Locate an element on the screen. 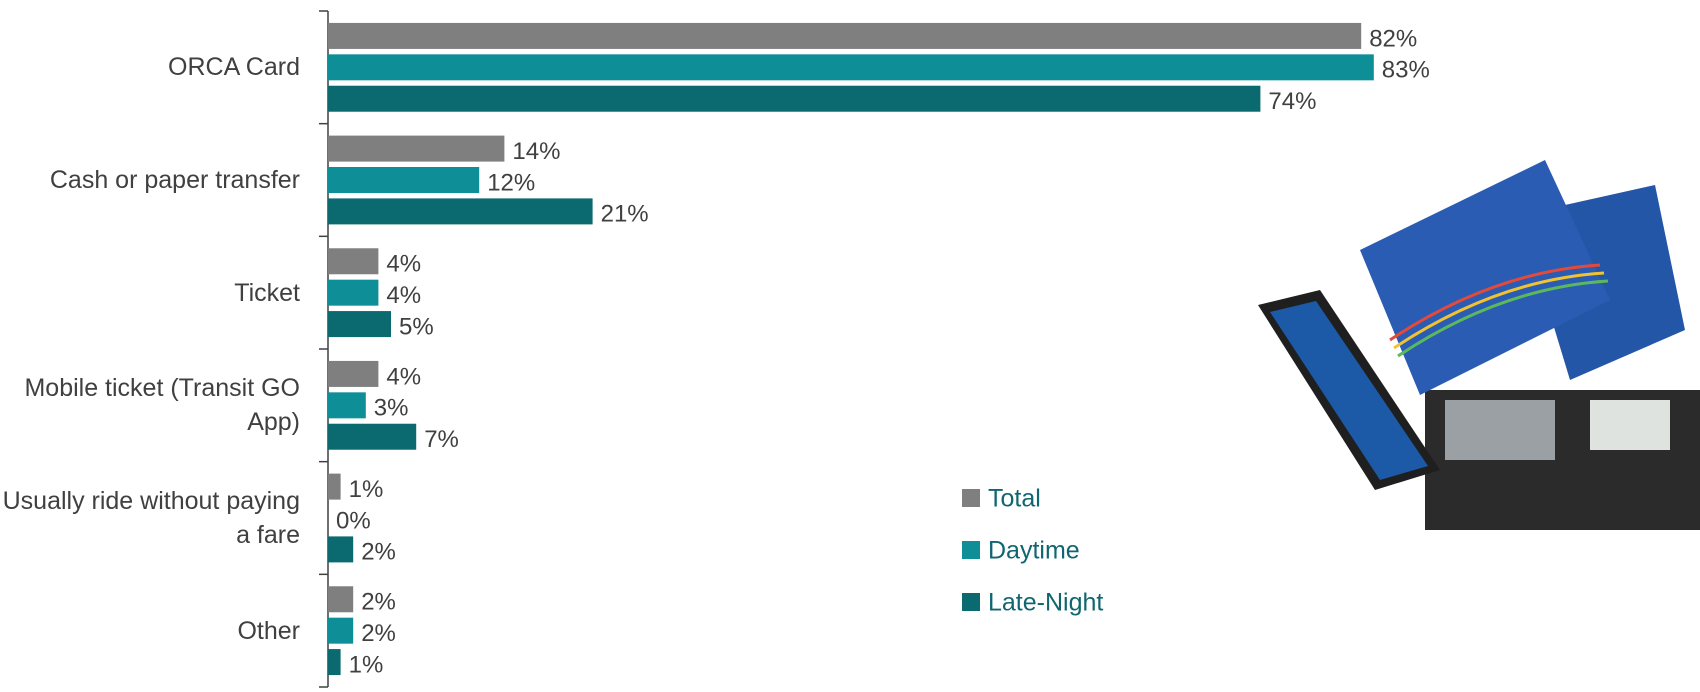 This screenshot has height=692, width=1700. fare-box-window is located at coordinates (1500, 430).